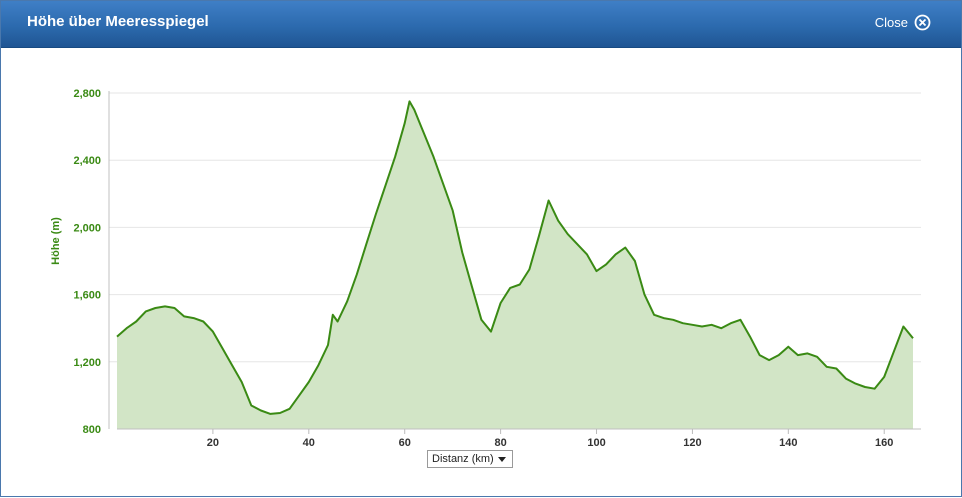 This screenshot has width=962, height=498. What do you see at coordinates (87, 296) in the screenshot?
I see `y-tick-label: 1,600` at bounding box center [87, 296].